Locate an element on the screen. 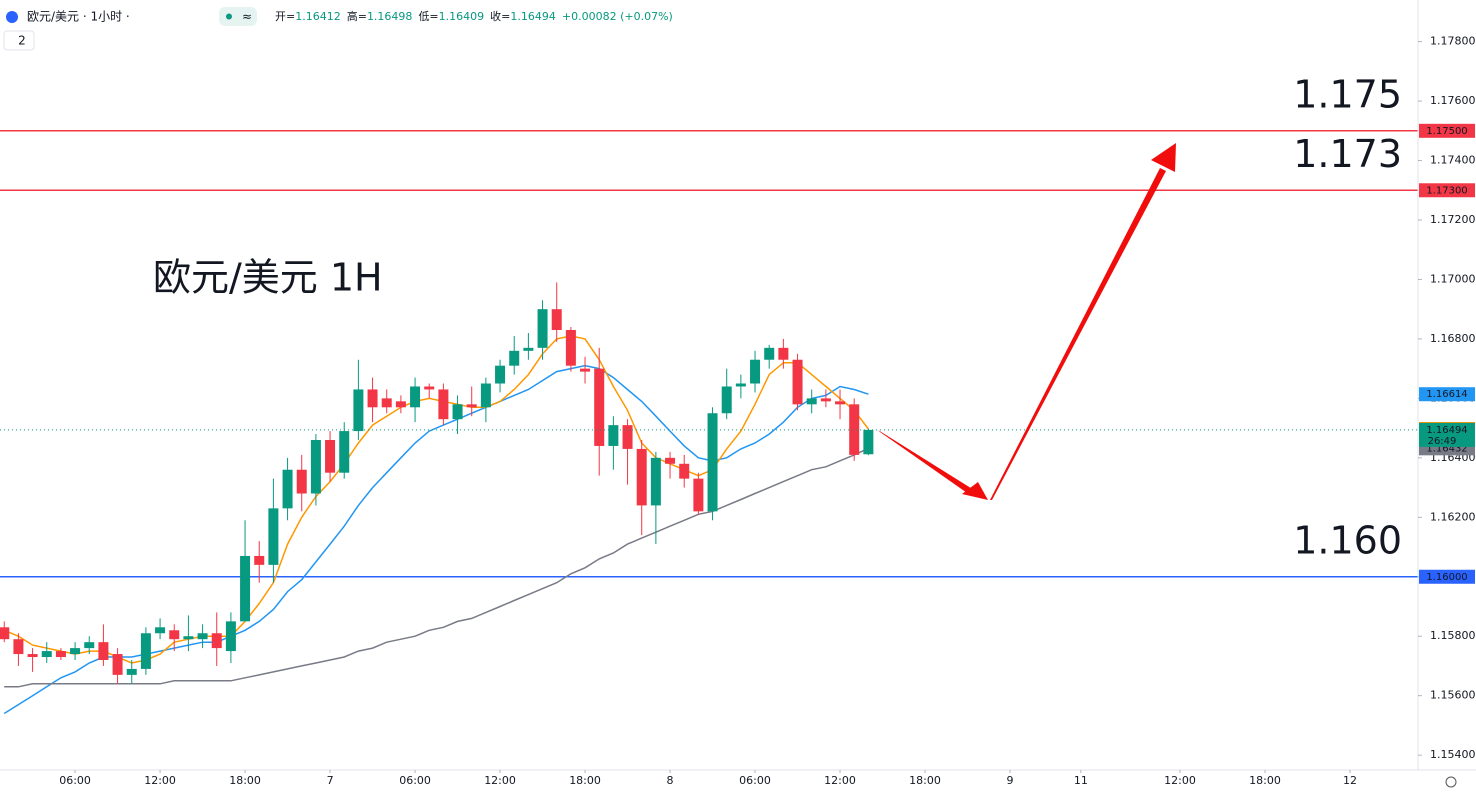 The image size is (1476, 798). level-tag-label: 1.17300 is located at coordinates (1446, 190).